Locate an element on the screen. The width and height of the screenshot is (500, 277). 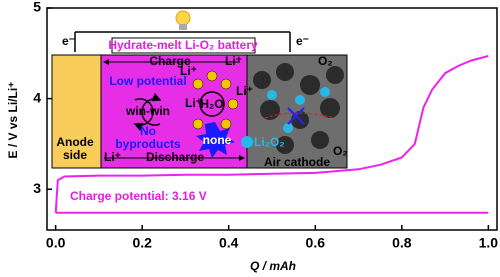
y-tick-label: 5 is located at coordinates (37, 7).